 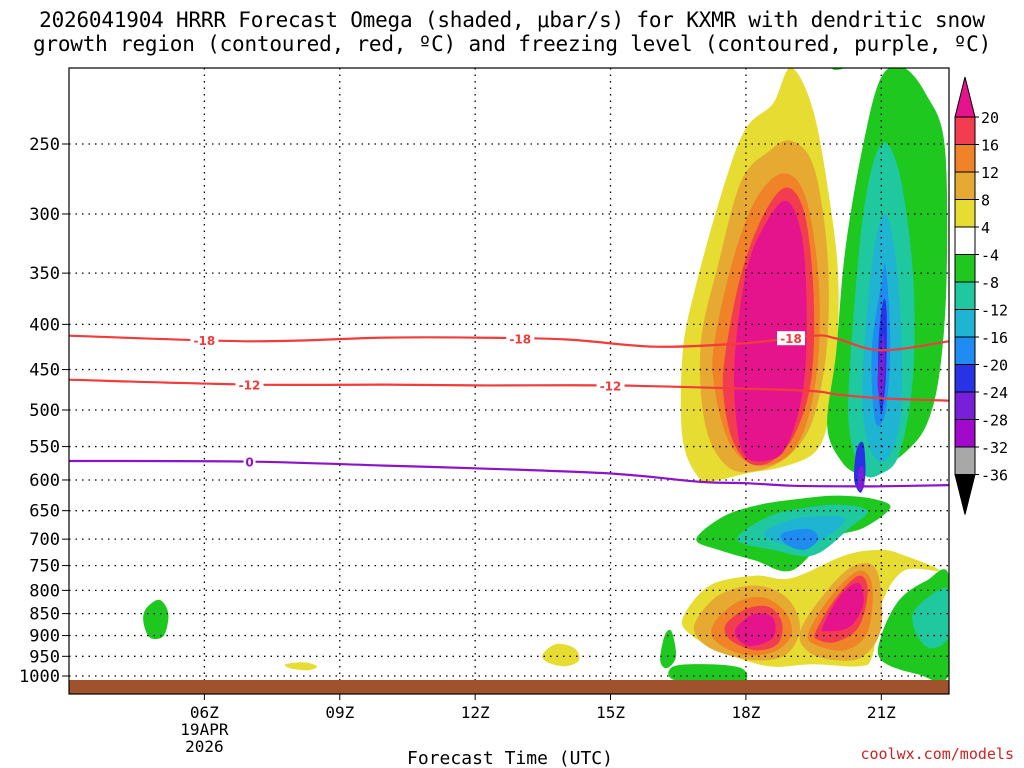 What do you see at coordinates (770, 331) in the screenshot?
I see `upward-motion-magenta-main` at bounding box center [770, 331].